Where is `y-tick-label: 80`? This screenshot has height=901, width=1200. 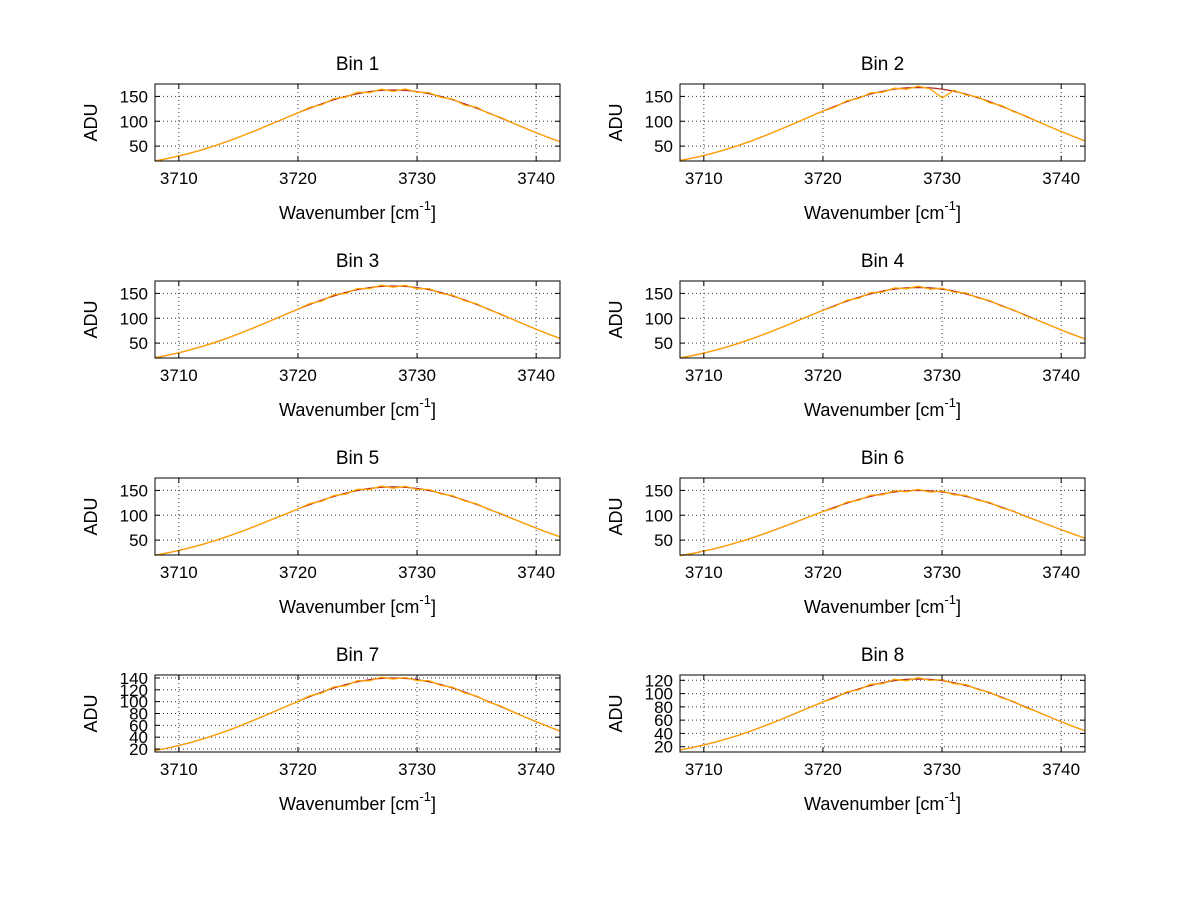
y-tick-label: 80 is located at coordinates (663, 707).